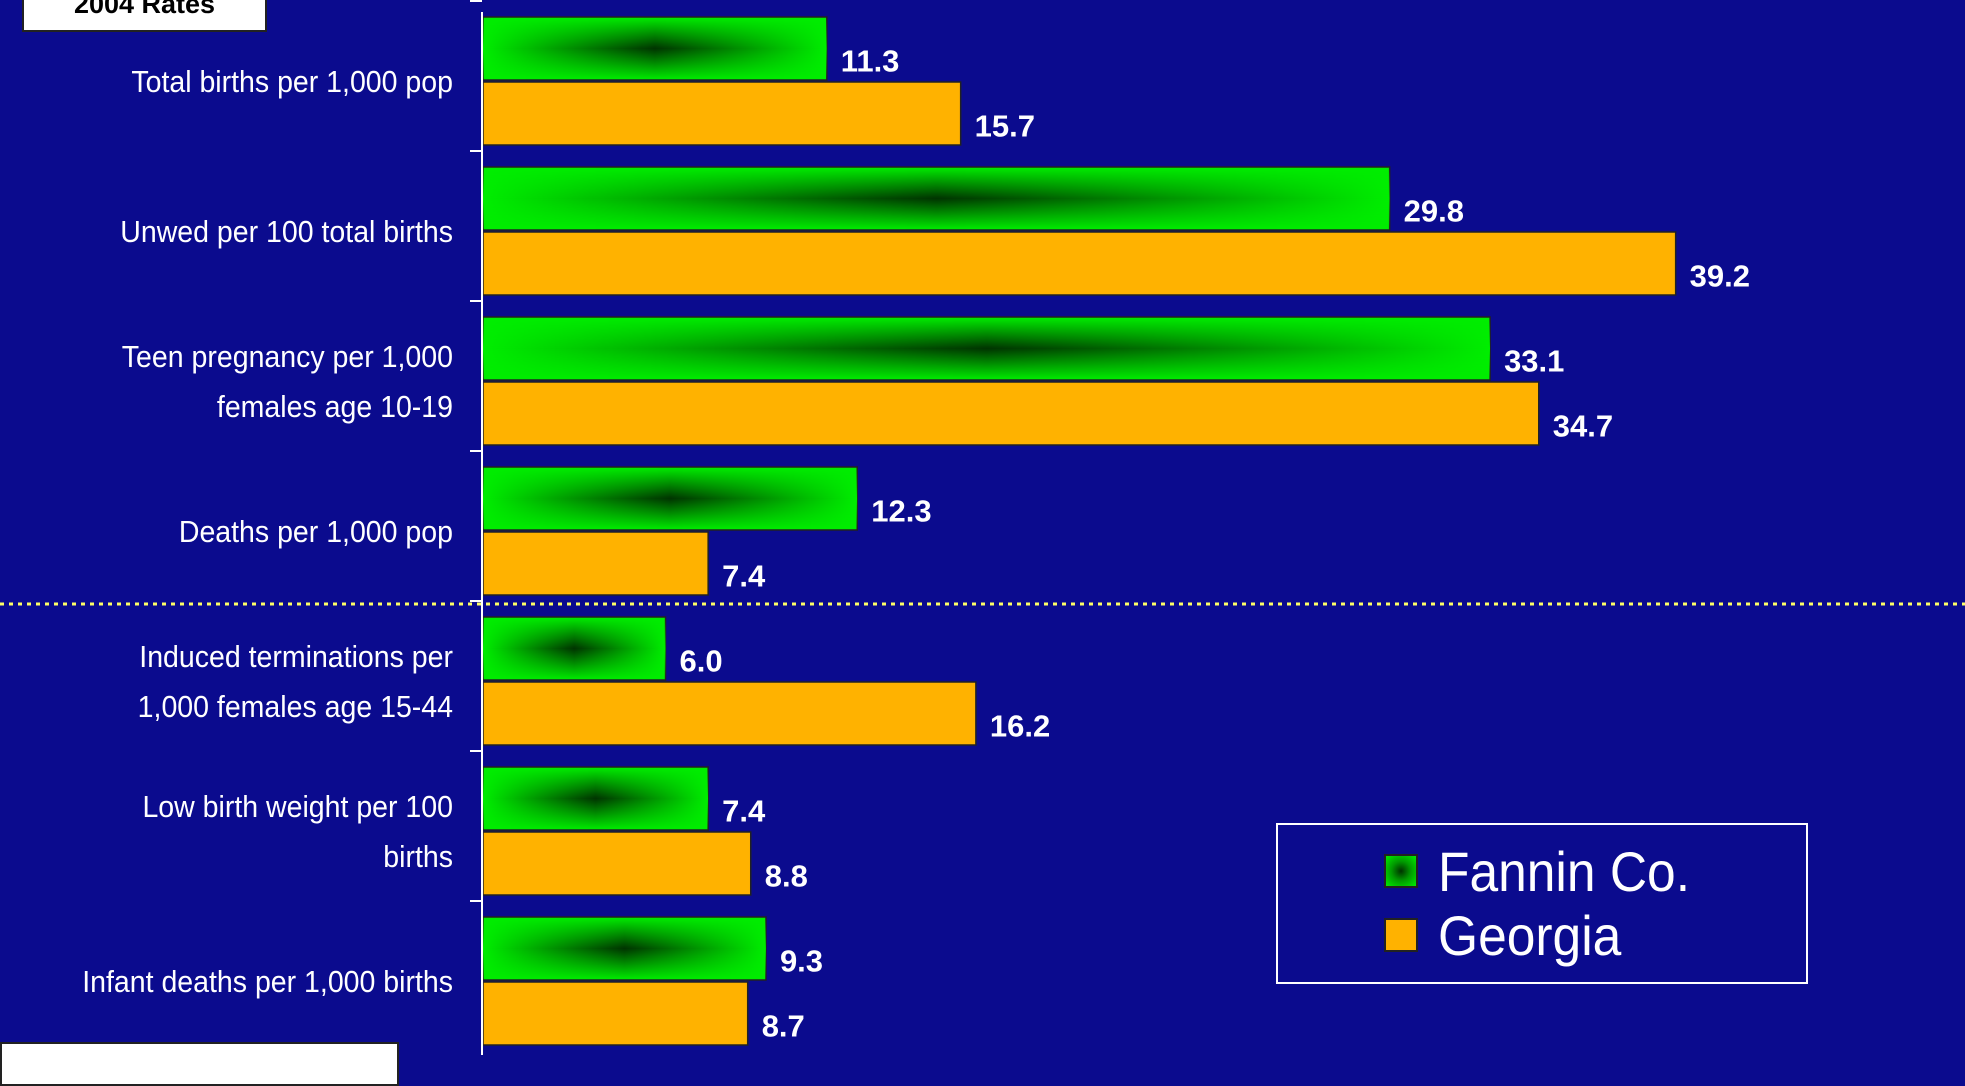 This screenshot has width=1965, height=1086. Describe the element at coordinates (801, 961) in the screenshot. I see `data-label-fannin: 9.3` at that location.